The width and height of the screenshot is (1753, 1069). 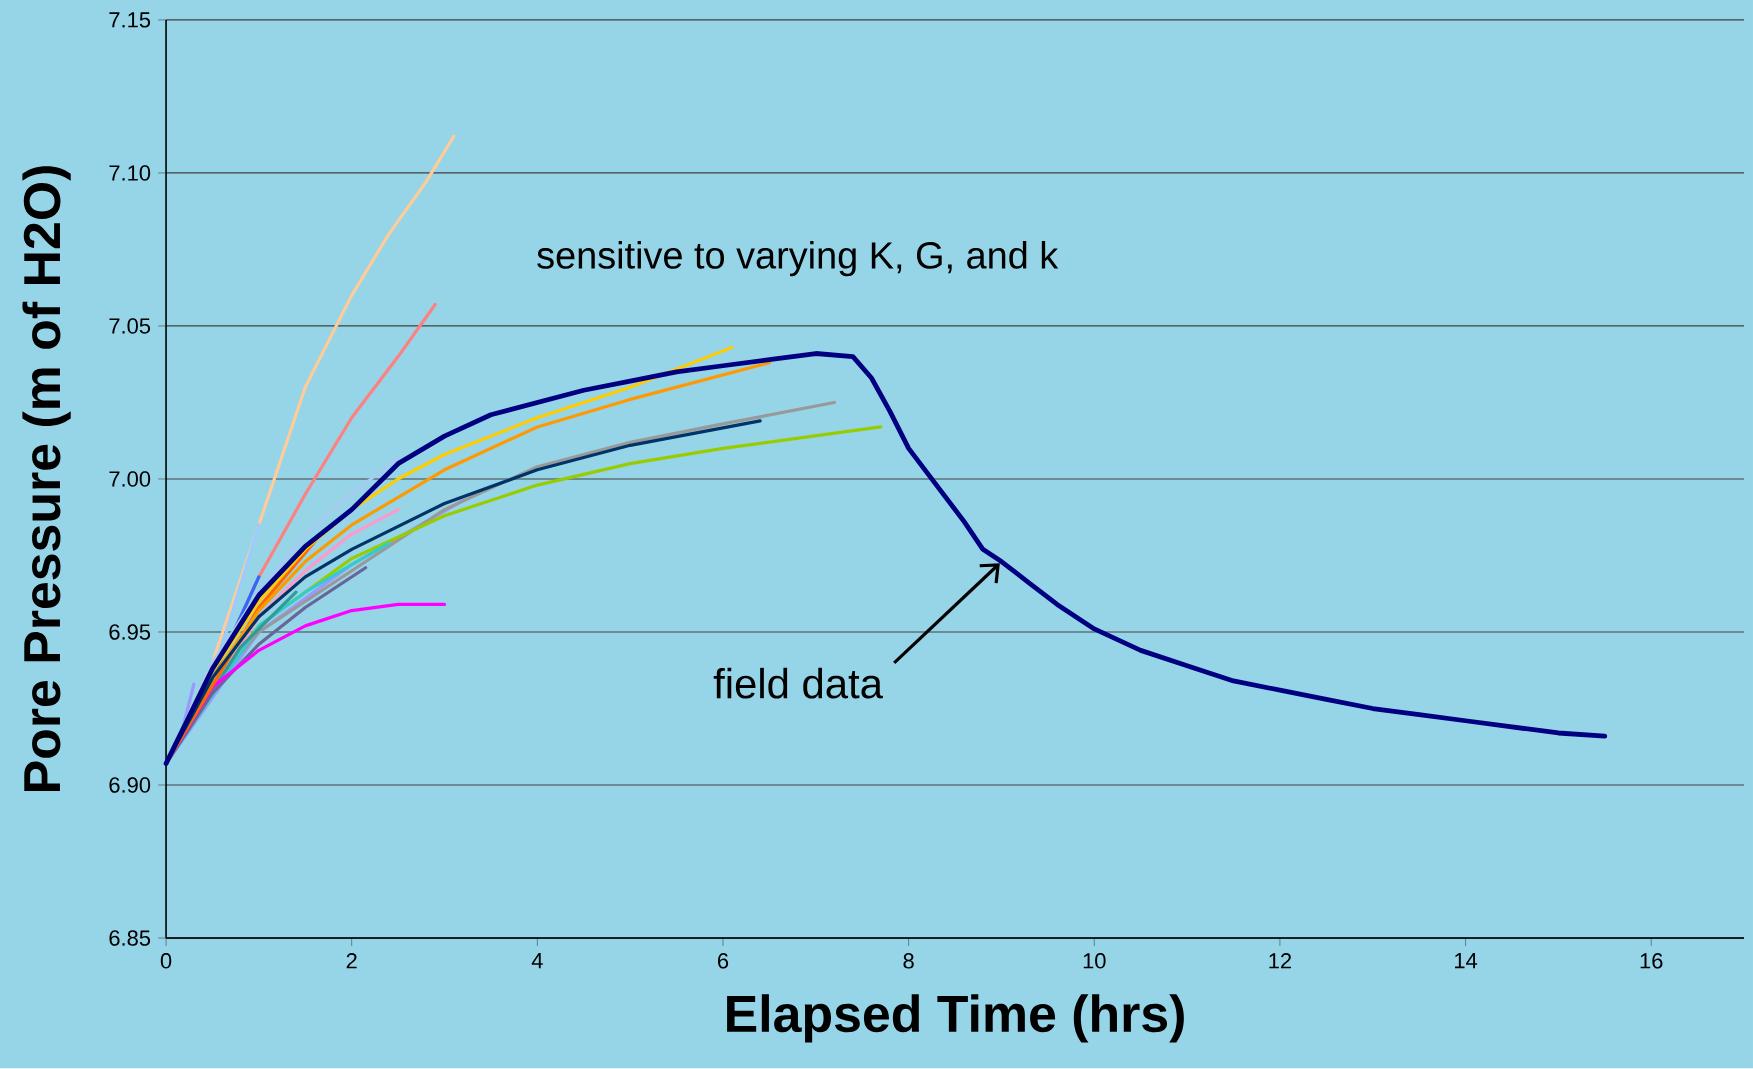 What do you see at coordinates (723, 961) in the screenshot?
I see `x-tick-label: 6` at bounding box center [723, 961].